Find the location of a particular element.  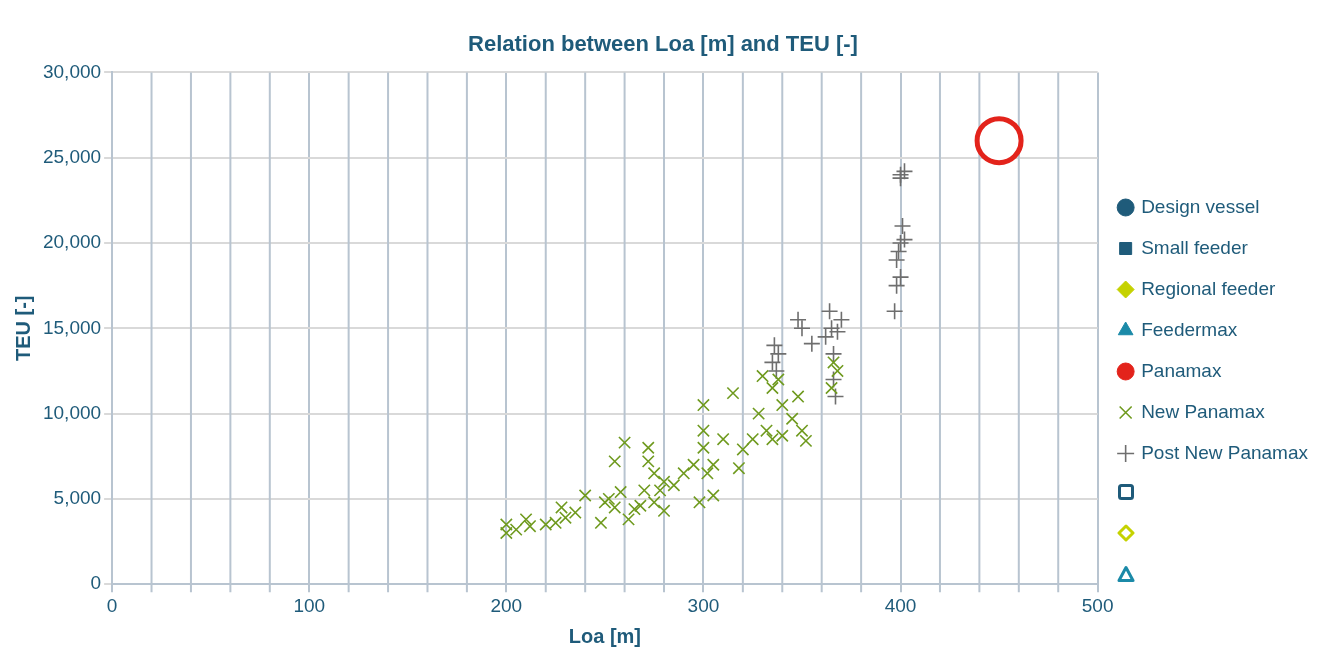

y-tick-label: 0 is located at coordinates (96, 583).